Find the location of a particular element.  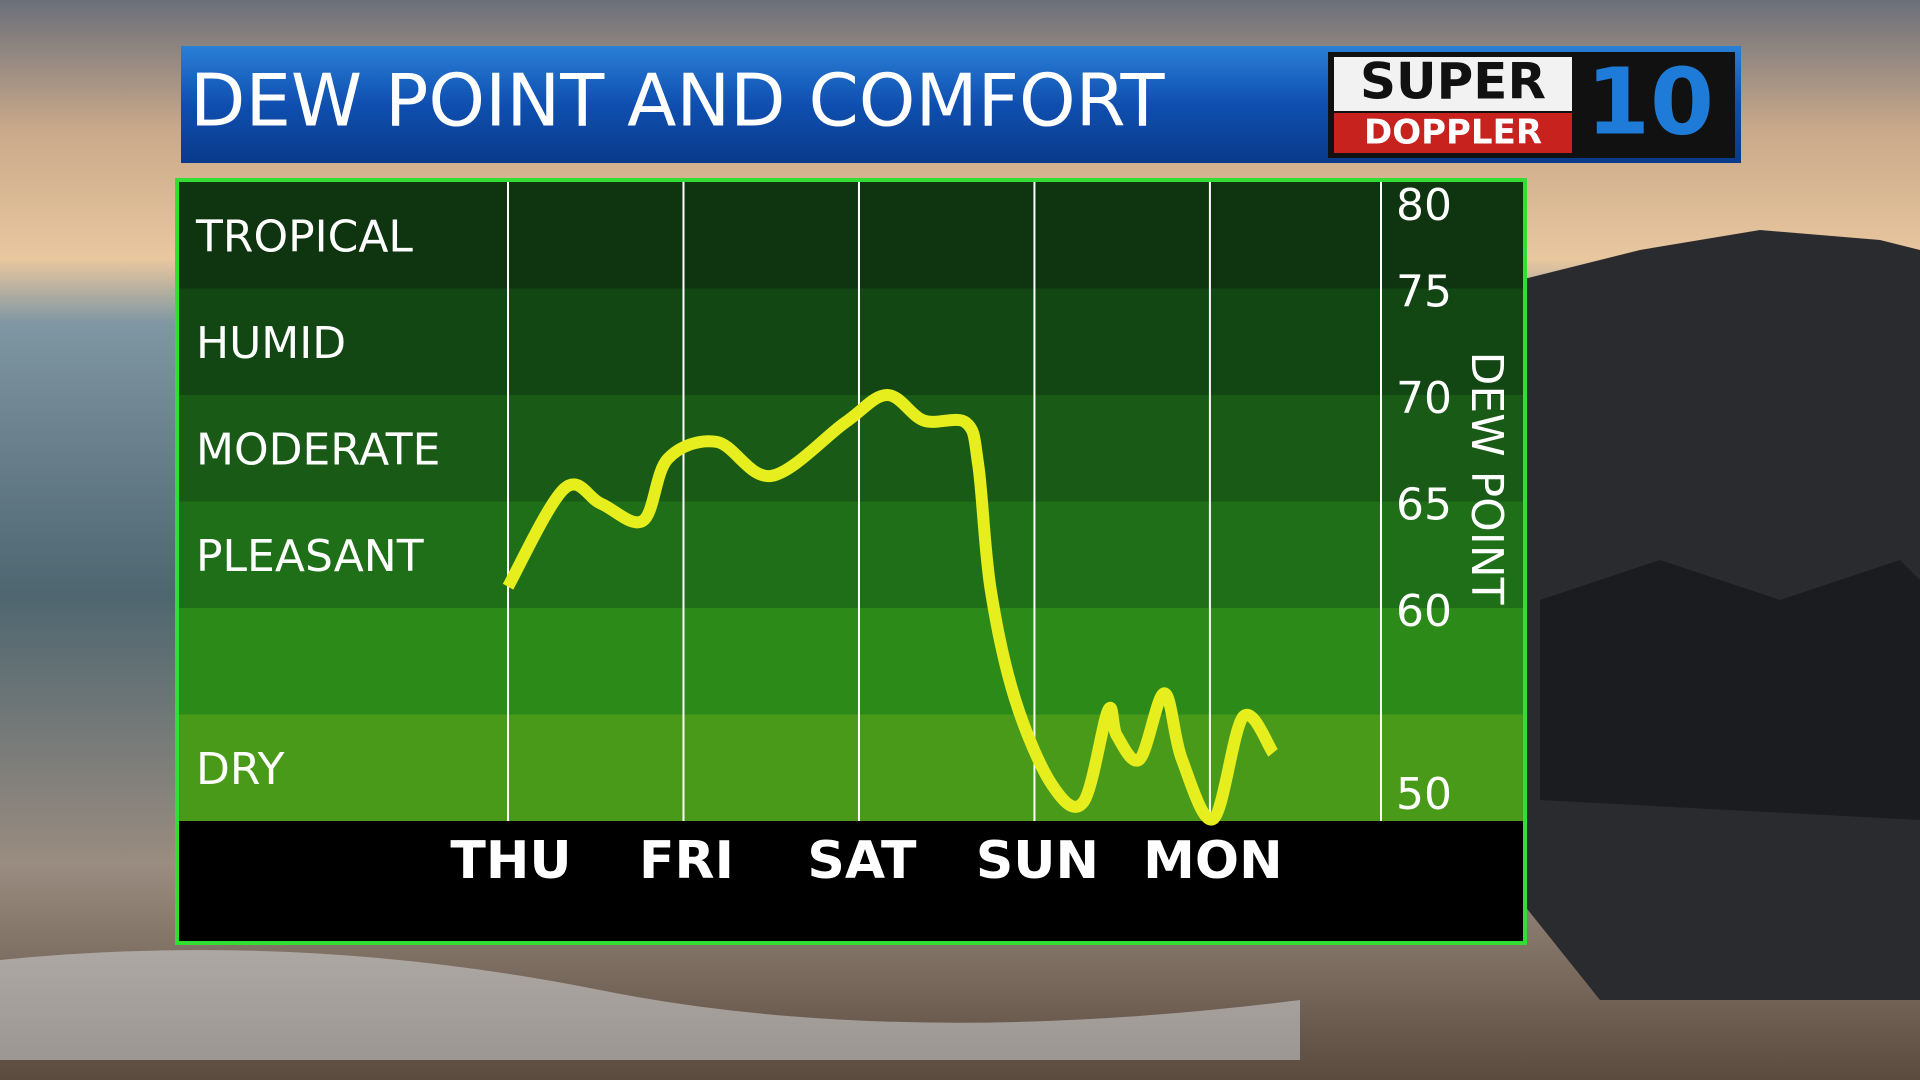

y-axis-label: DEW POINT is located at coordinates (1486, 477).